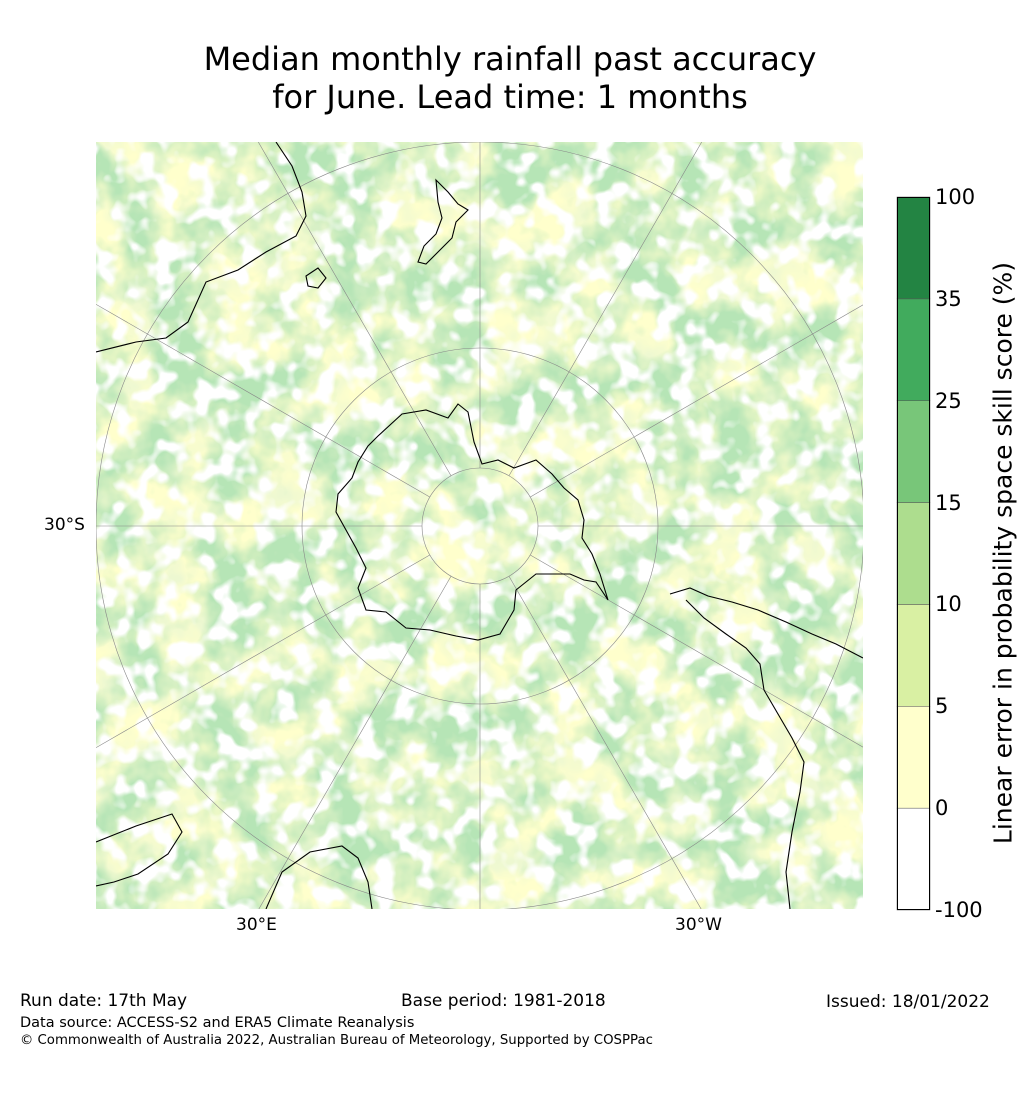 The image size is (1020, 1095). Describe the element at coordinates (955, 197) in the screenshot. I see `colorbar-tick-label: 100` at that location.